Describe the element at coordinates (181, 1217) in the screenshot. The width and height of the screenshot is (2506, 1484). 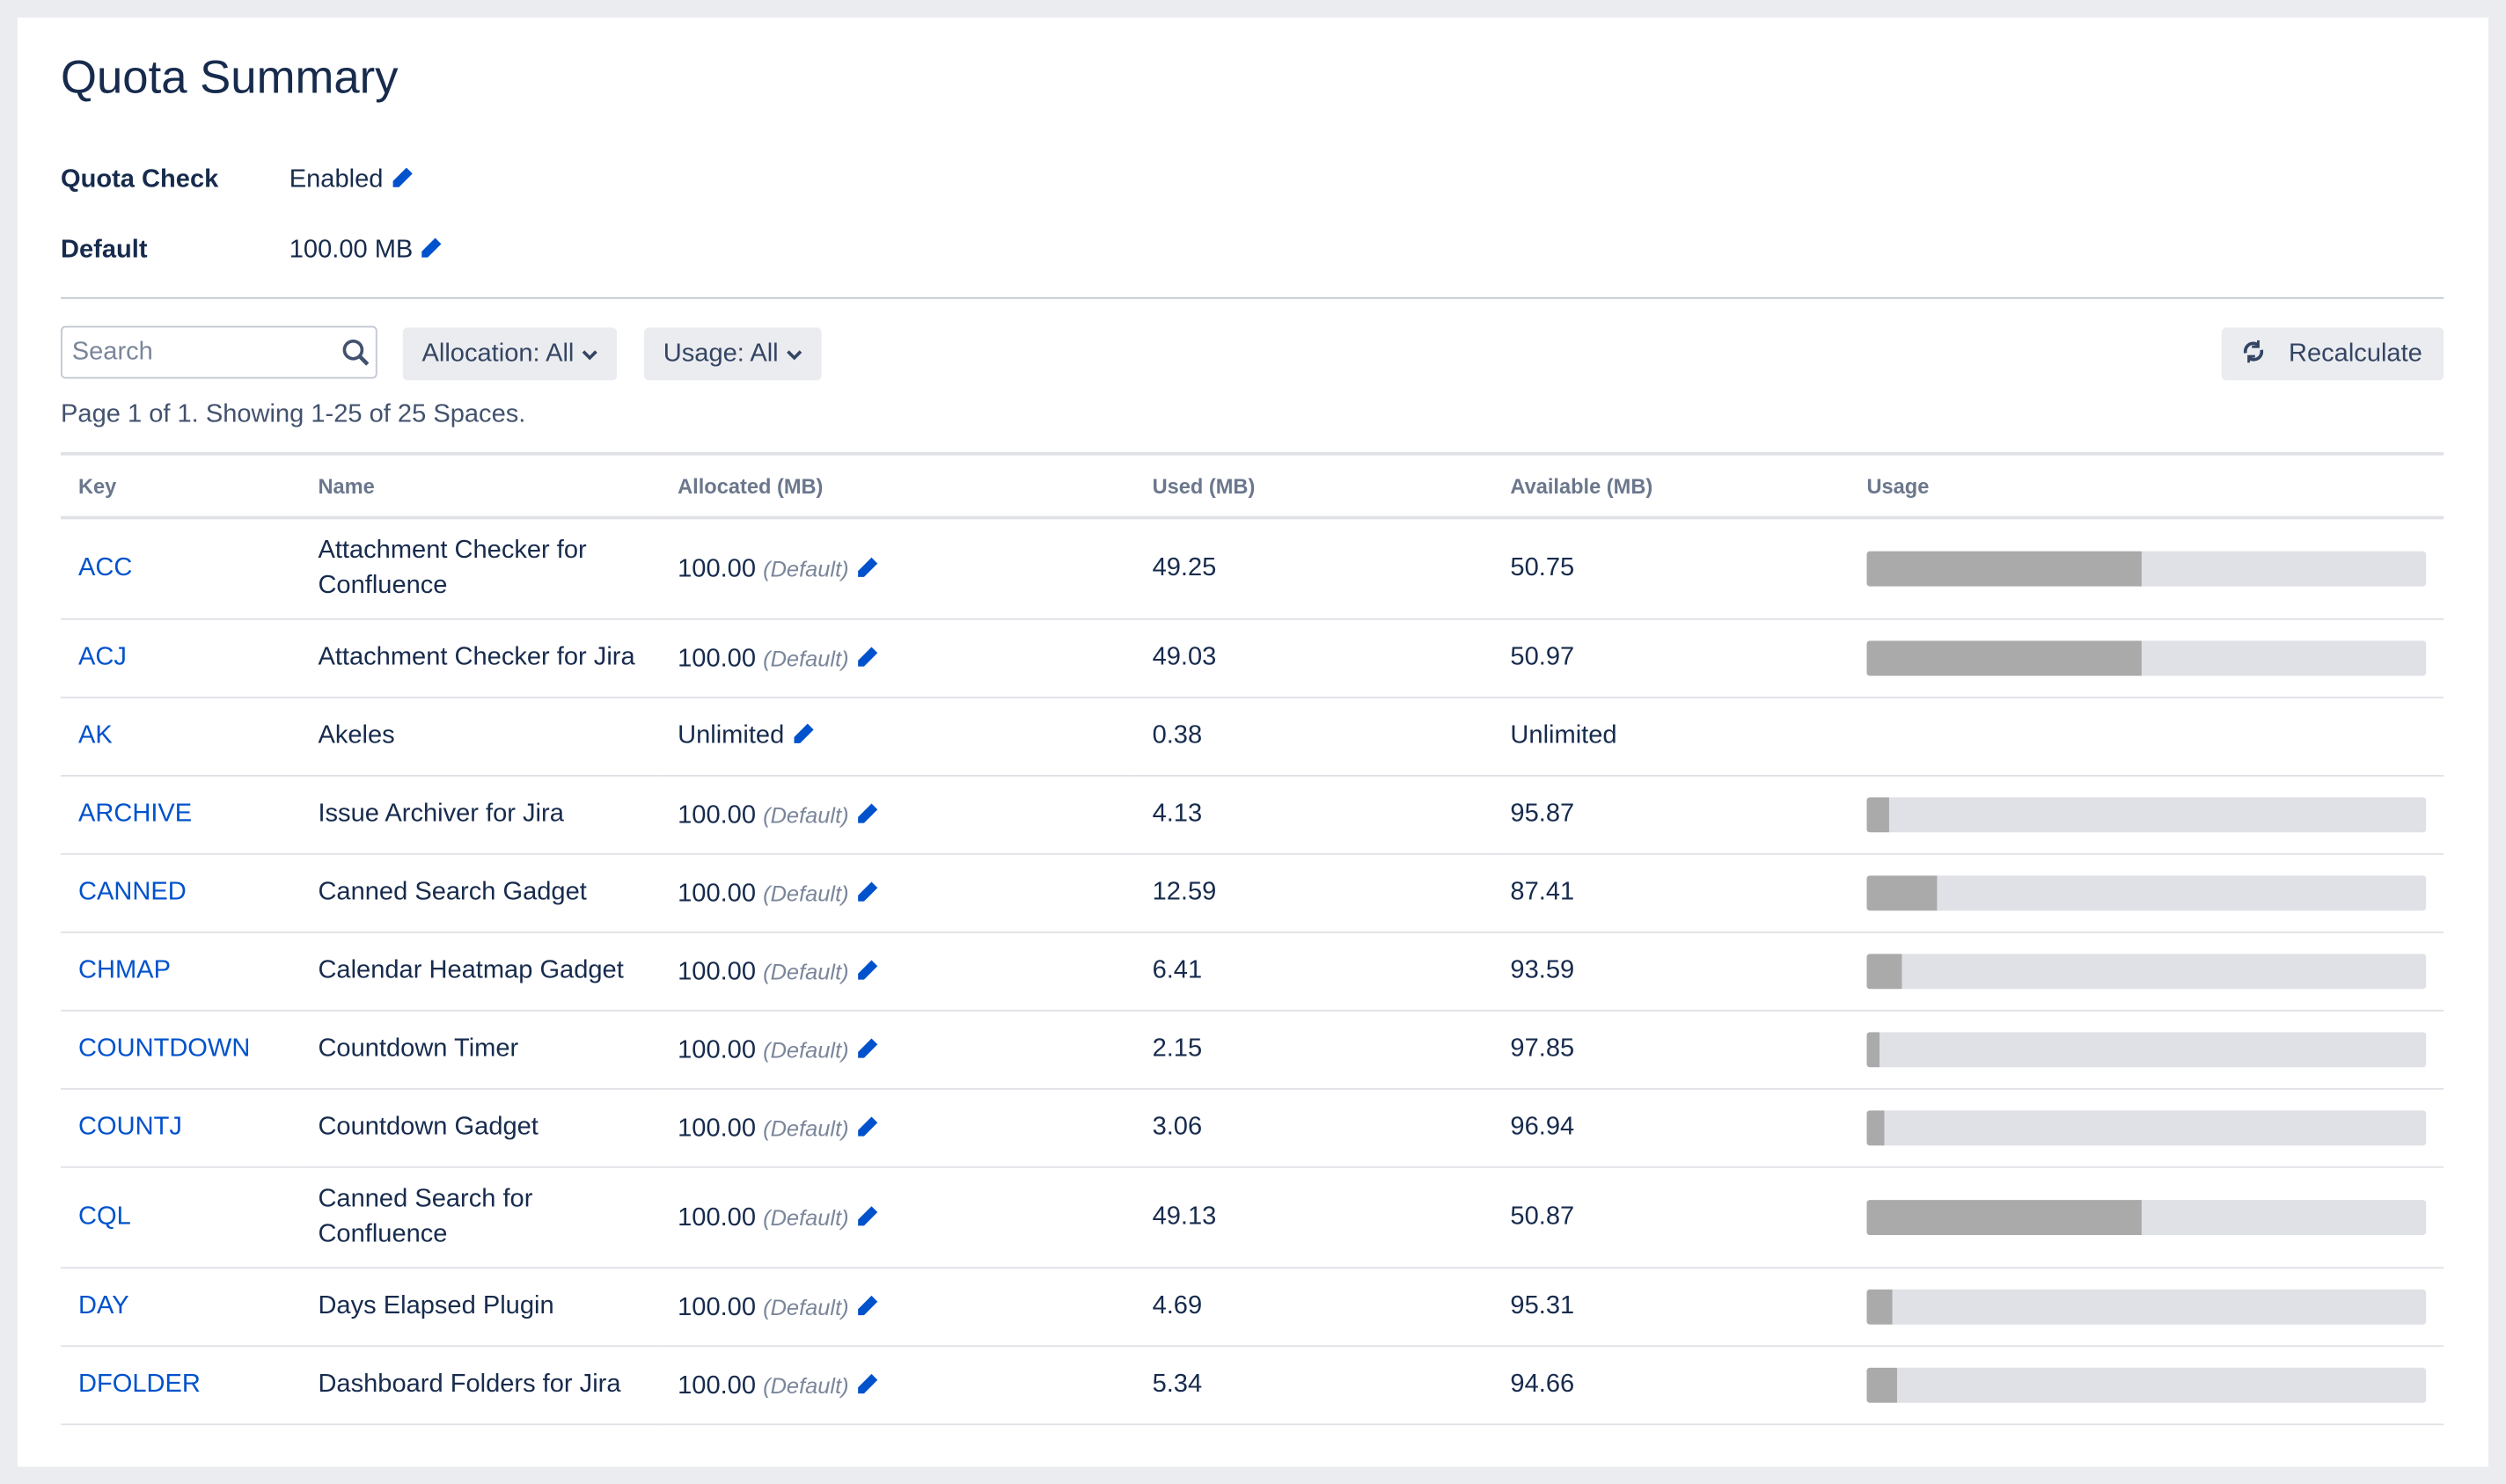
I see `space-key: CQL` at that location.